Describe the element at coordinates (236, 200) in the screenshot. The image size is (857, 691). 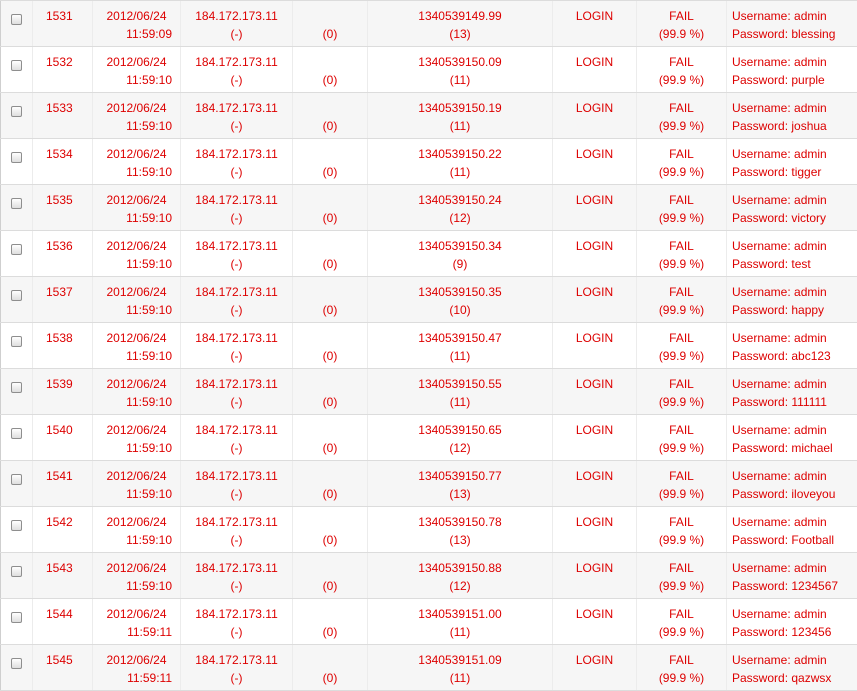
I see `source-ip: 184.172.173.11` at that location.